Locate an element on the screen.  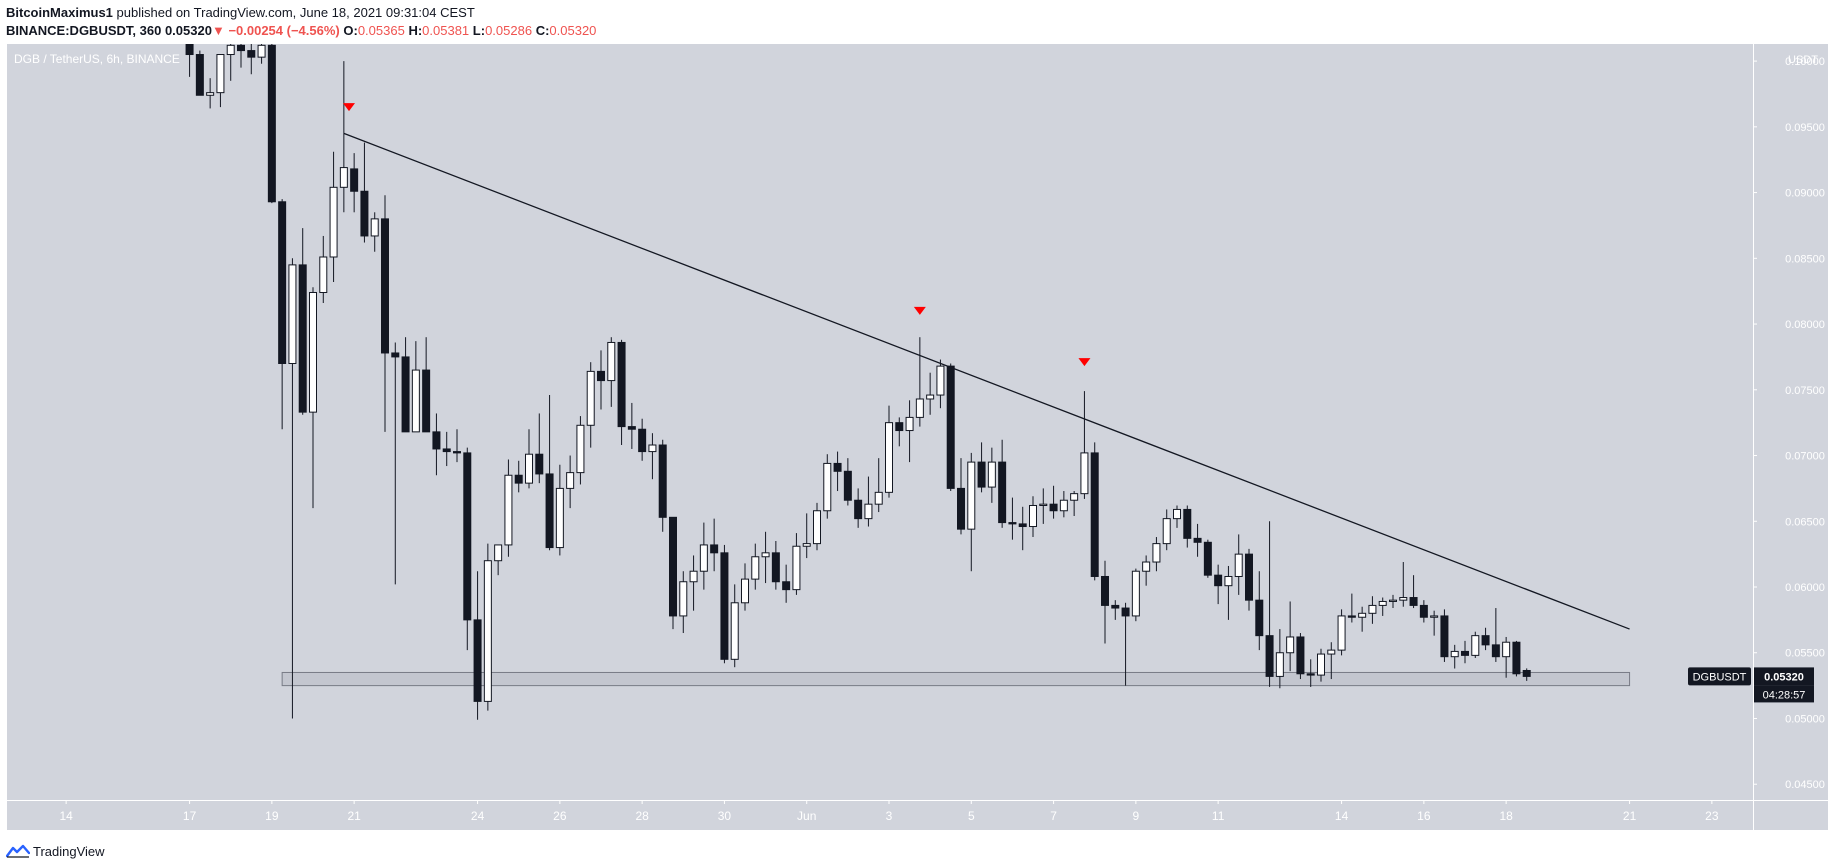
chart-title: DGB / TetherUS, 6h, BINANCE is located at coordinates (97, 59).